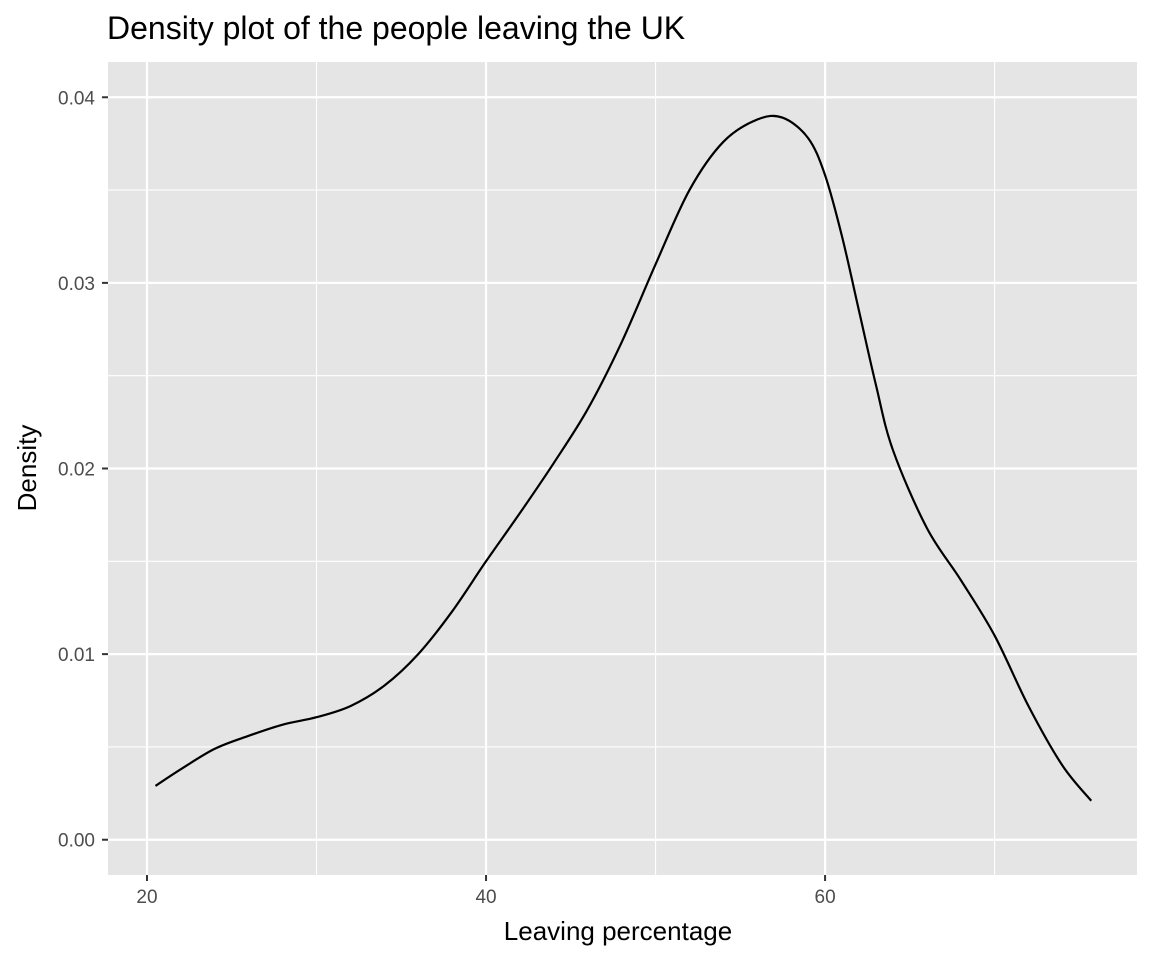  Describe the element at coordinates (27, 468) in the screenshot. I see `y-axis-title: Density` at that location.